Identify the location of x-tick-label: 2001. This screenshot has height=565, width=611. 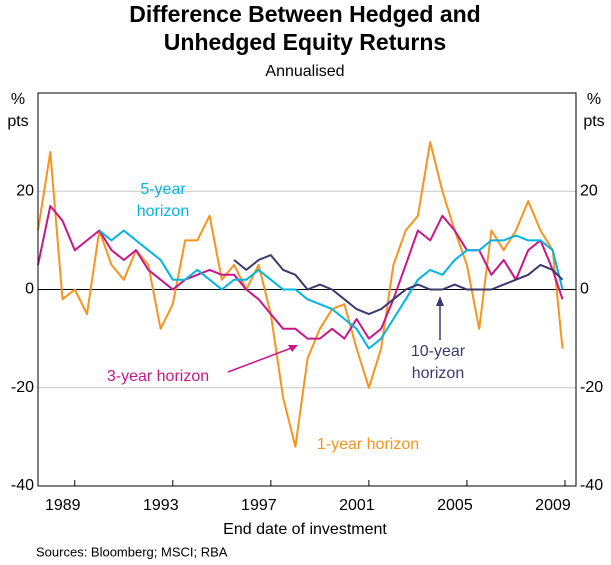
(357, 505).